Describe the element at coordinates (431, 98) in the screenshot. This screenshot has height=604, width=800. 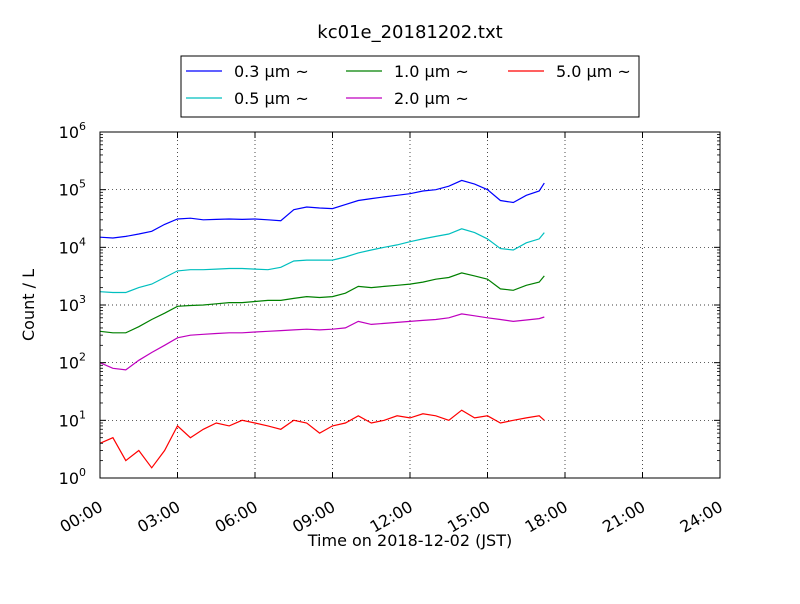
I see `legend-label: 2.0 μm ~` at that location.